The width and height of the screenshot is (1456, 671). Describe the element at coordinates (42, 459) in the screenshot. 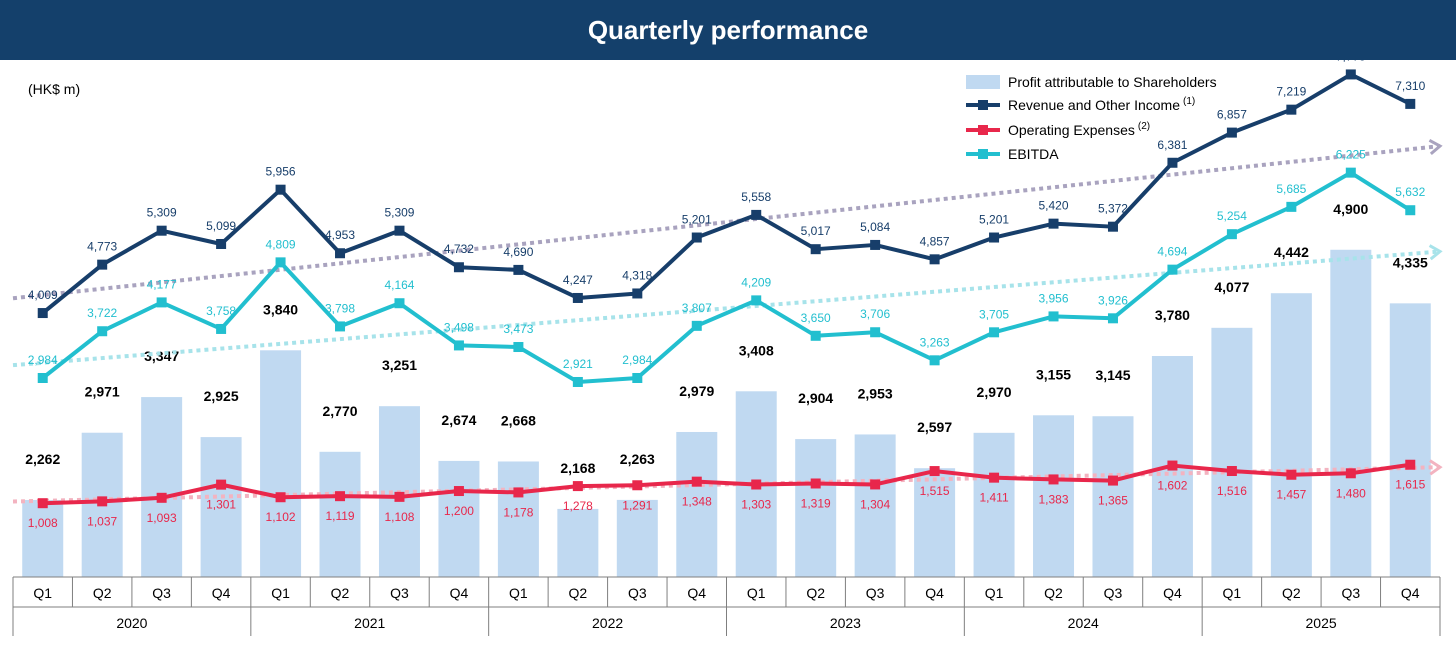

I see `profit-bar-label: 2,262` at that location.